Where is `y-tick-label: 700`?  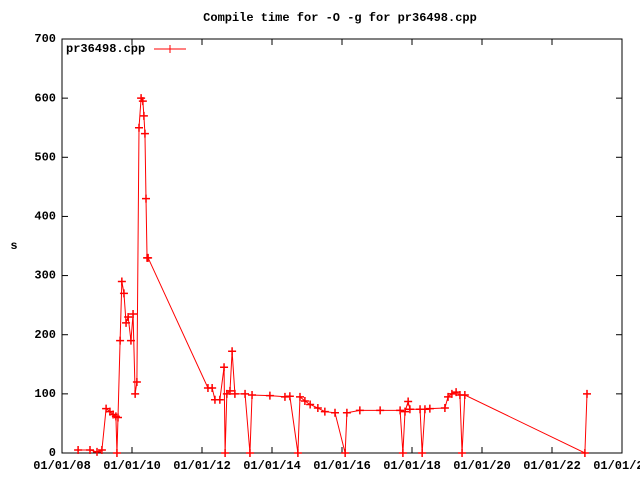 y-tick-label: 700 is located at coordinates (45, 39).